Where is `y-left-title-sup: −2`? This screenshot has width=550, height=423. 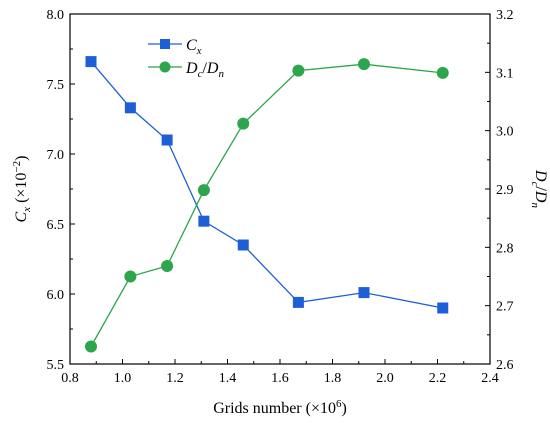
y-left-title-sup: −2 is located at coordinates (17, 167).